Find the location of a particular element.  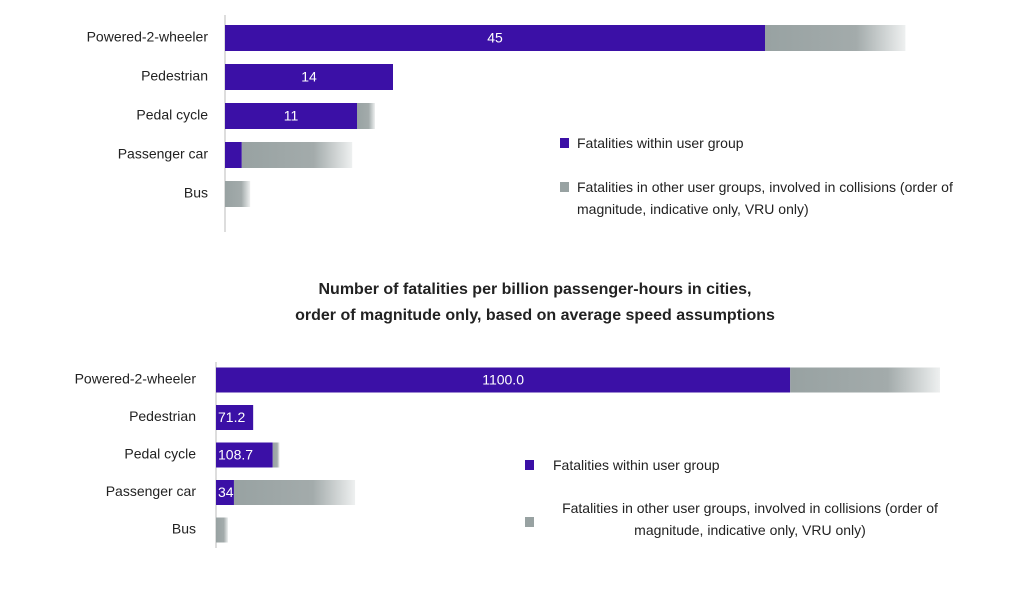

data-label: 11 is located at coordinates (291, 116).